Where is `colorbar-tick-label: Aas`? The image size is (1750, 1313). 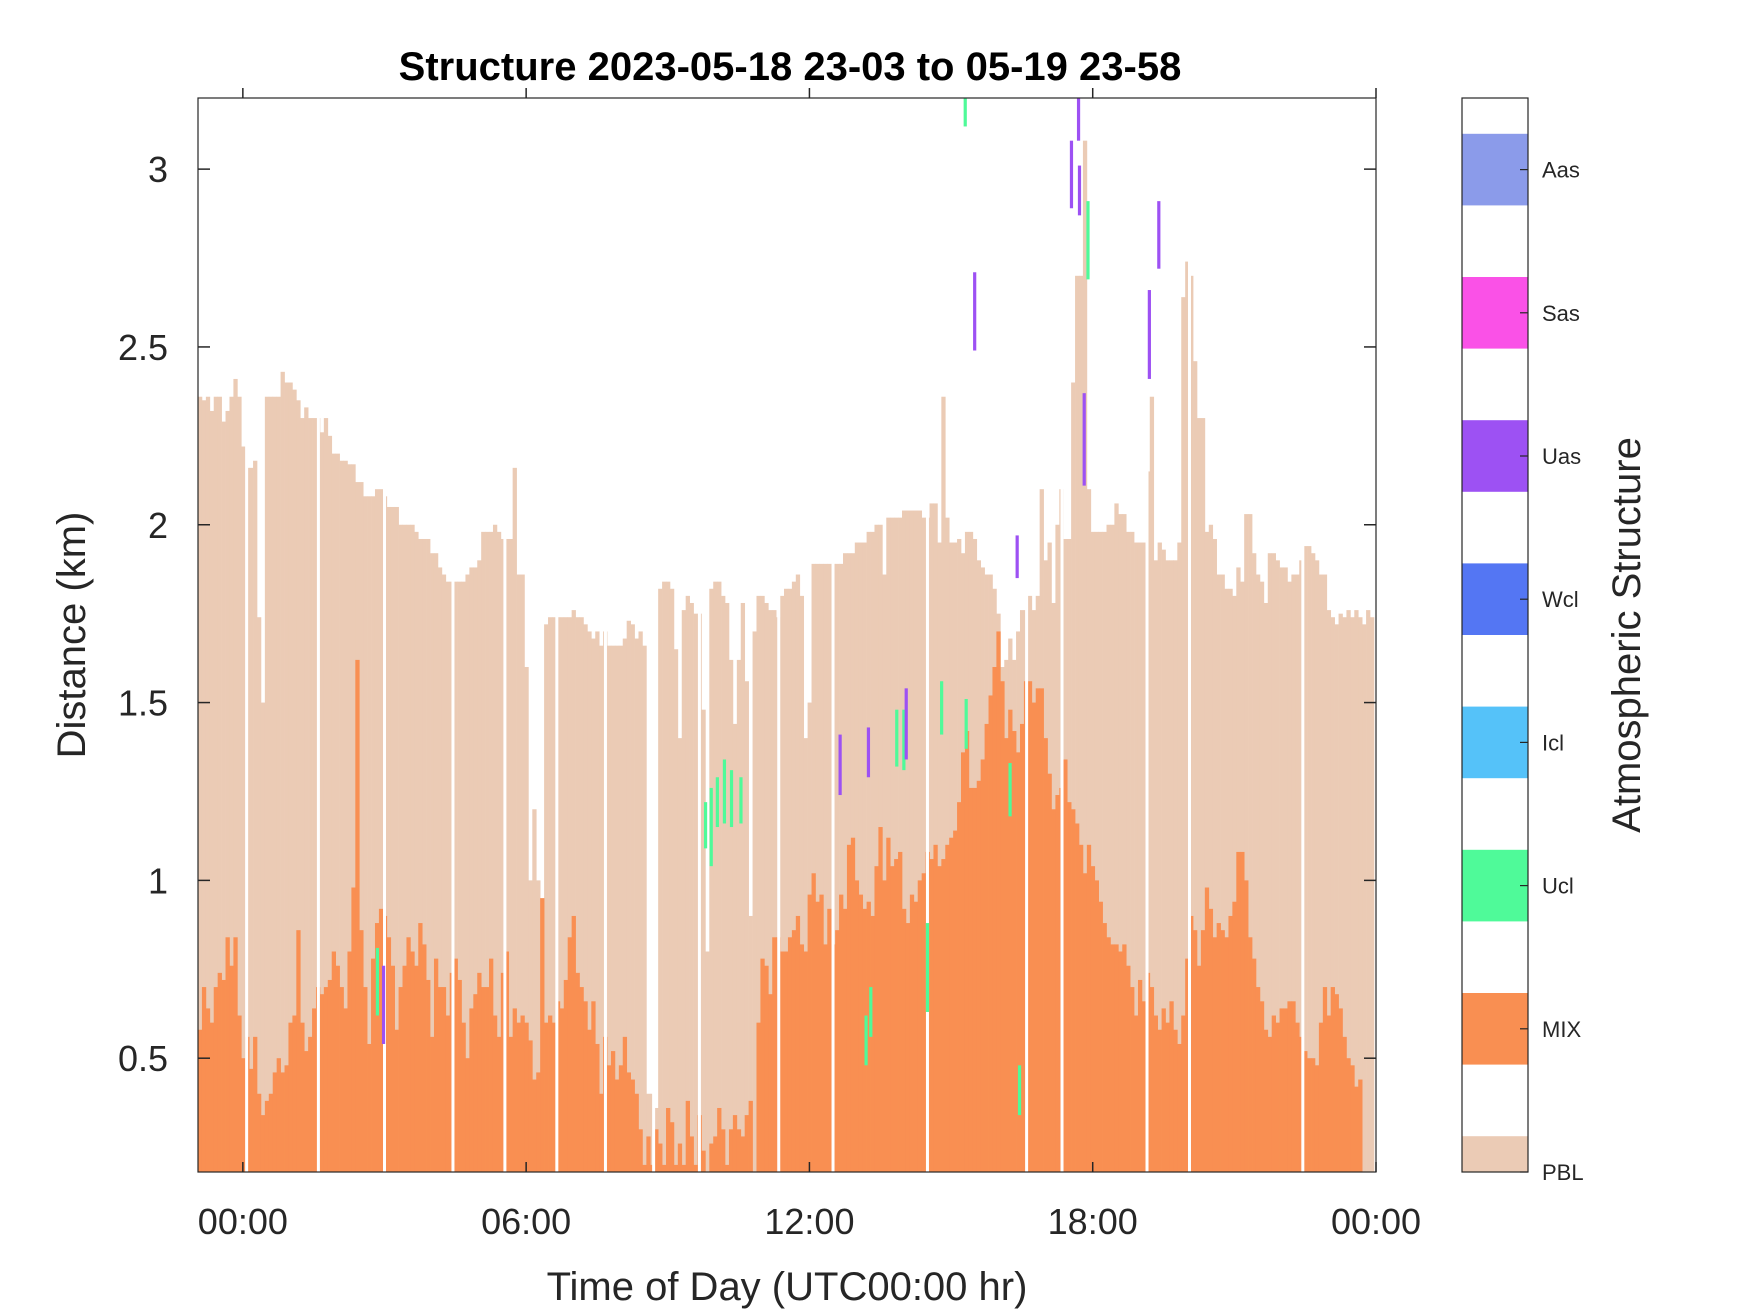
colorbar-tick-label: Aas is located at coordinates (1561, 170).